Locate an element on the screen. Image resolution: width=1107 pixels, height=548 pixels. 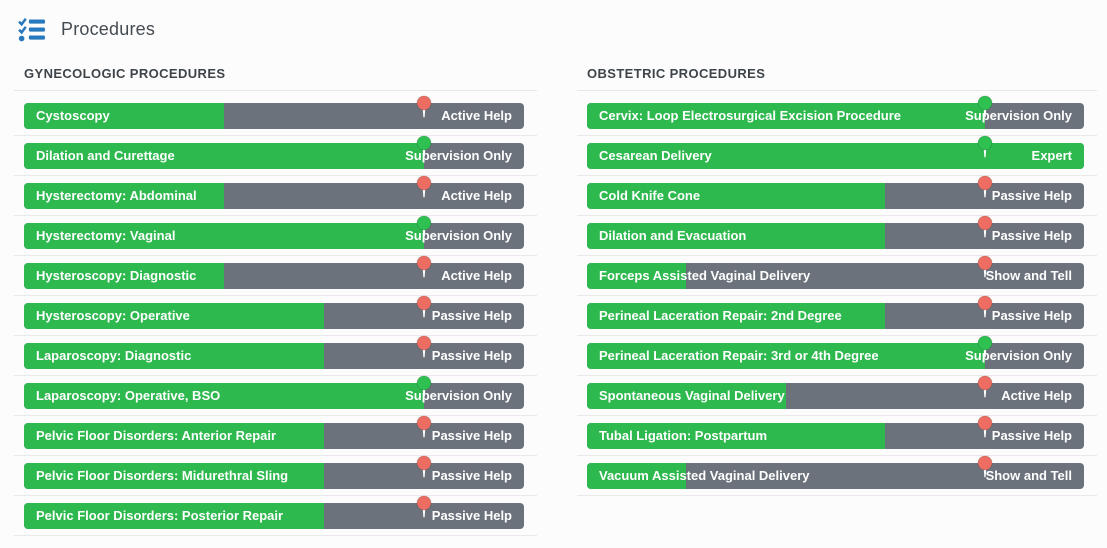
procedure-progress-bar: Hysterectomy: Vaginal Supervision Only is located at coordinates (274, 232).